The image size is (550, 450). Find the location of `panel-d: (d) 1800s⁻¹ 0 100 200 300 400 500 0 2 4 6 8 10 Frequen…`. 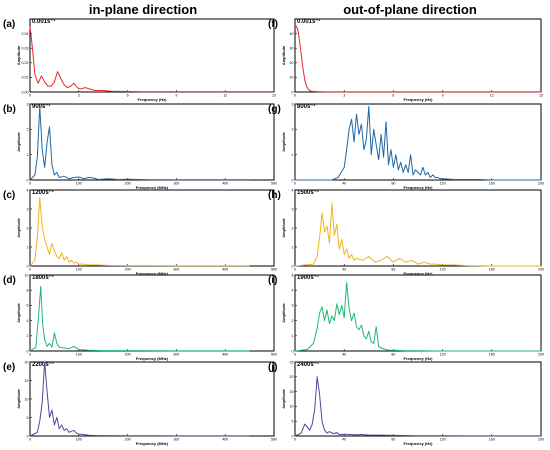

panel-d: (d) 1800s⁻¹ 0 100 200 300 400 500 0 2 4 6 8 10 Frequen… is located at coordinates (140, 317).